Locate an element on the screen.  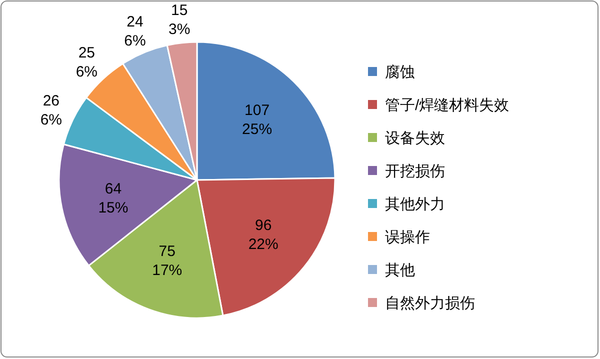
legend-label: 自然外力损伤 is located at coordinates (430, 303).